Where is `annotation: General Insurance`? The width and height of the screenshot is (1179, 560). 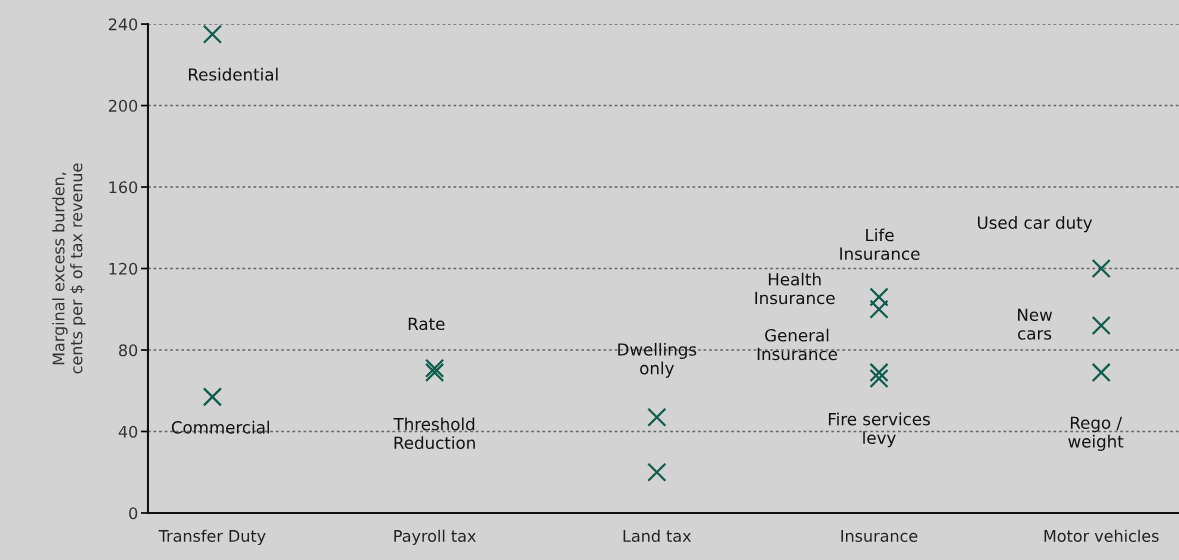 annotation: General Insurance is located at coordinates (797, 344).